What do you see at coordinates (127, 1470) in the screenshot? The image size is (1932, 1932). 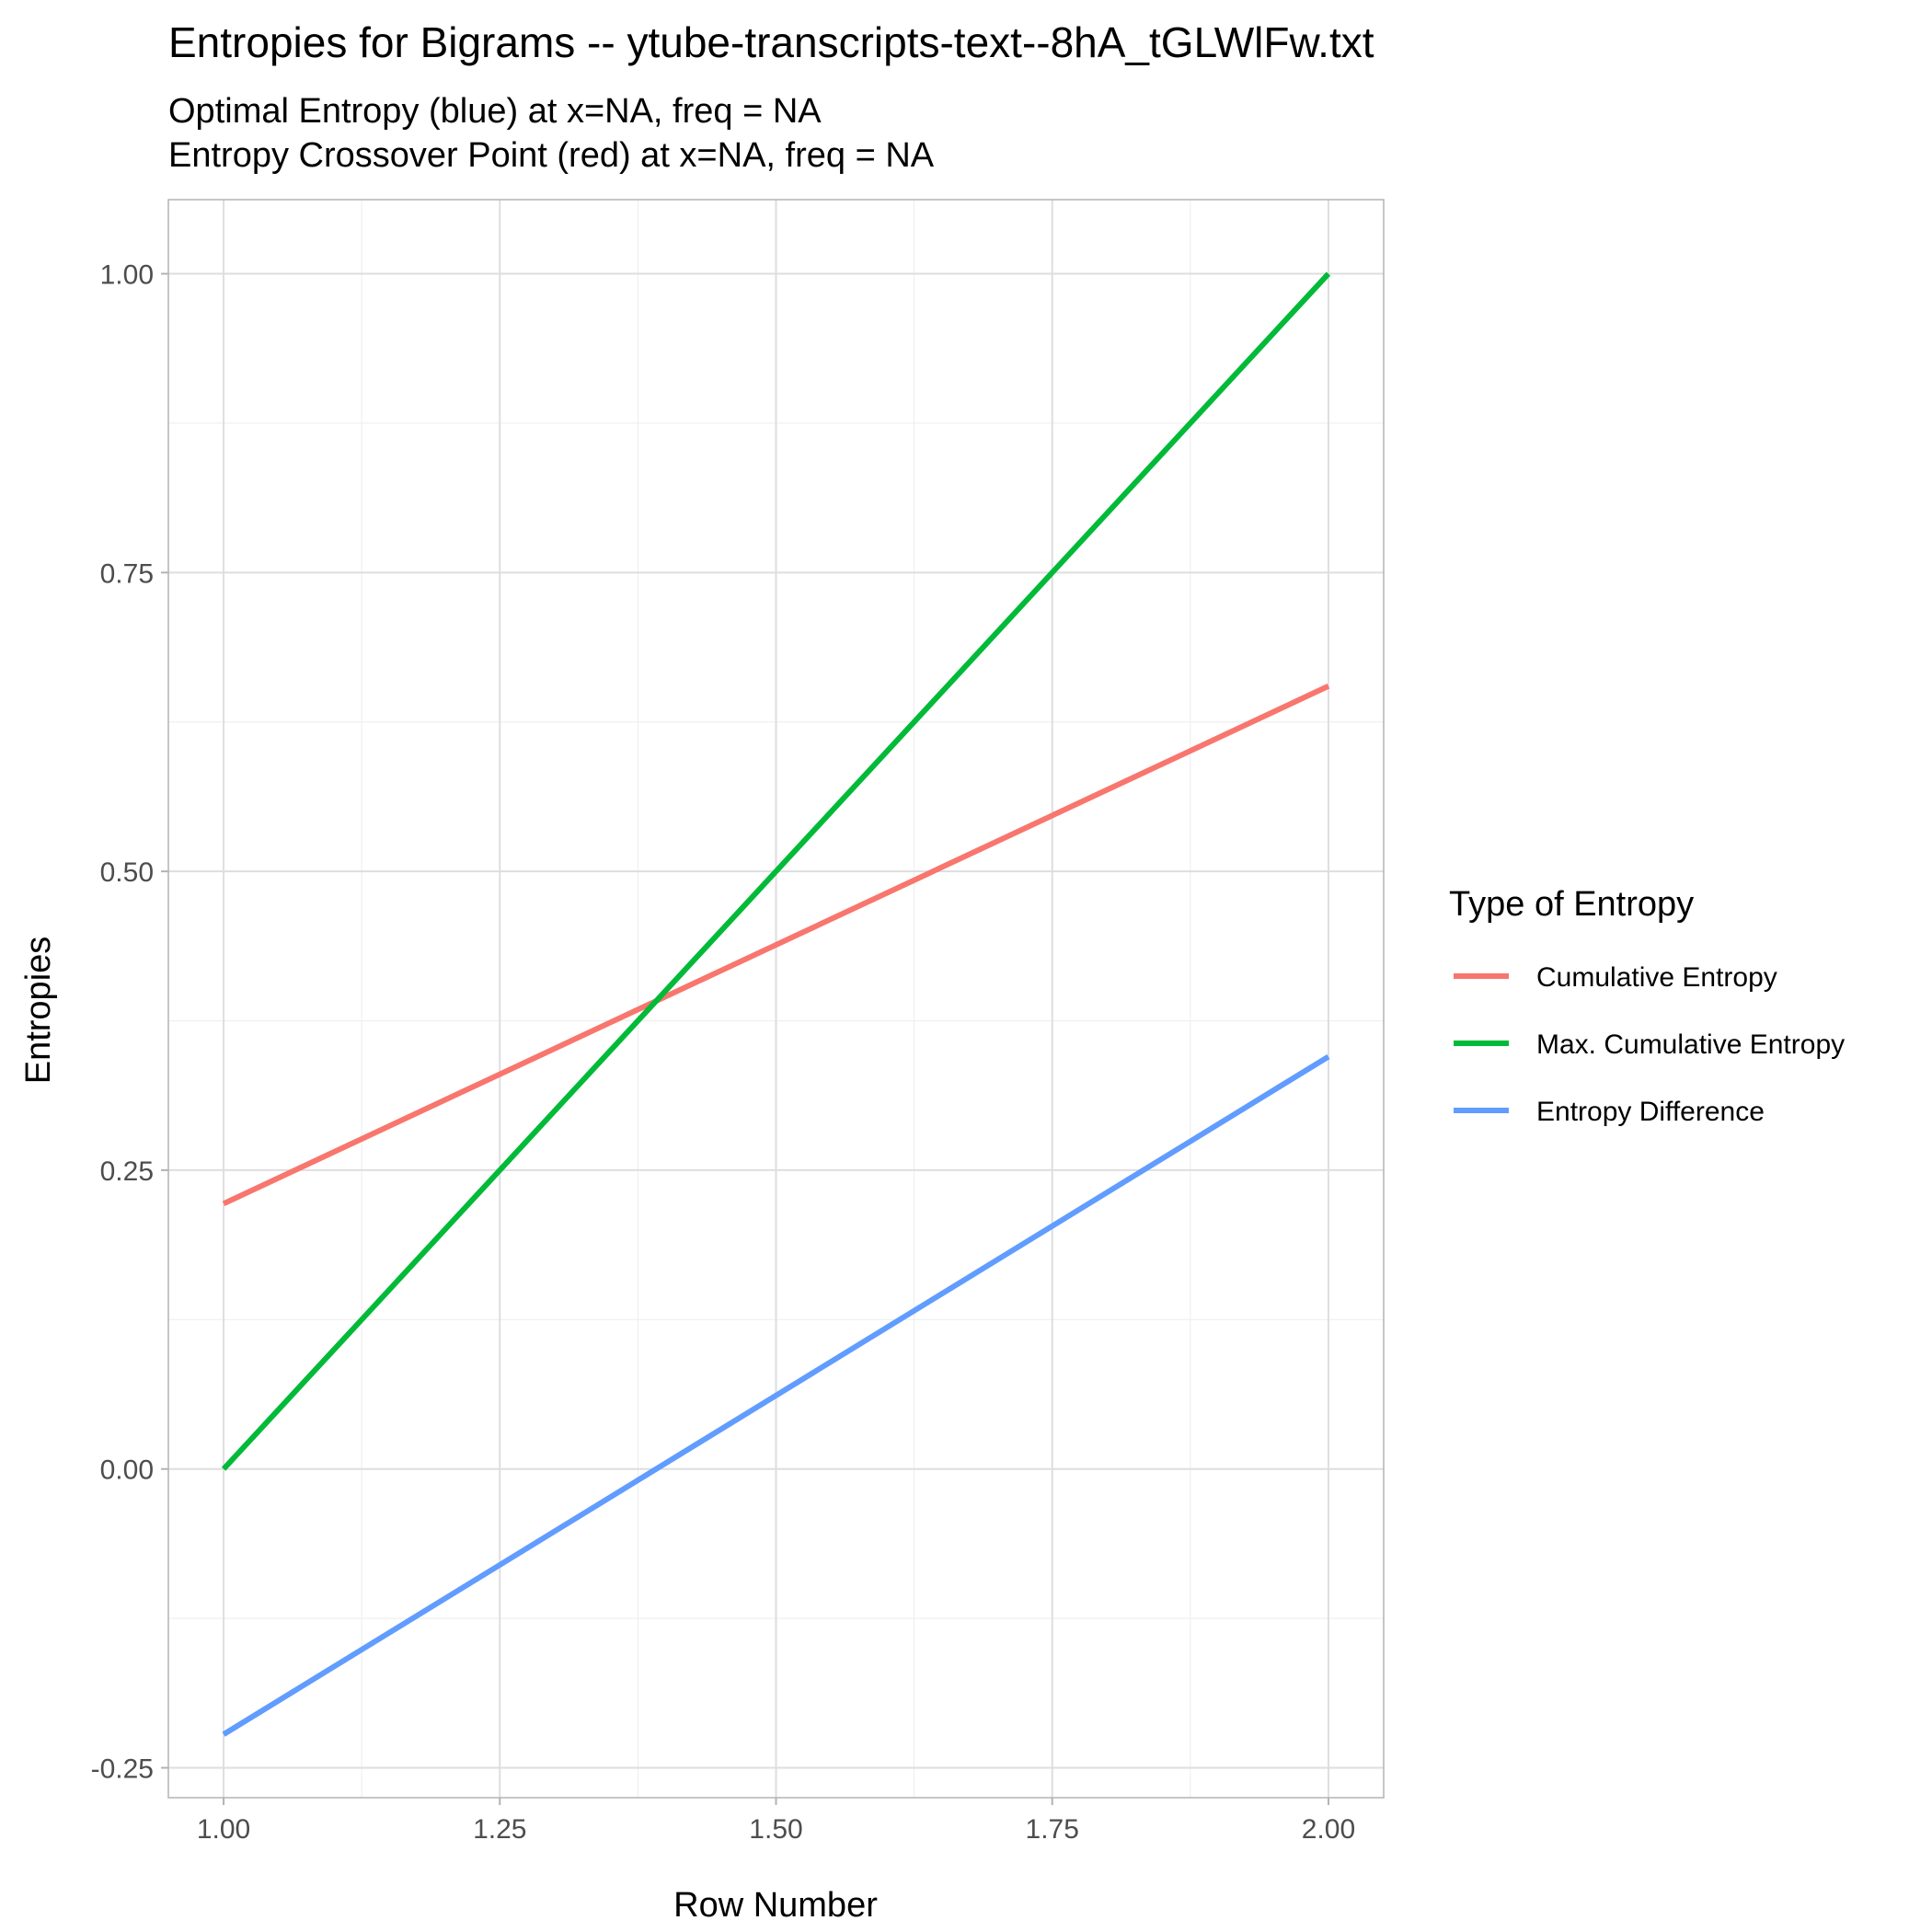 I see `y-tick-label: 0.00` at bounding box center [127, 1470].